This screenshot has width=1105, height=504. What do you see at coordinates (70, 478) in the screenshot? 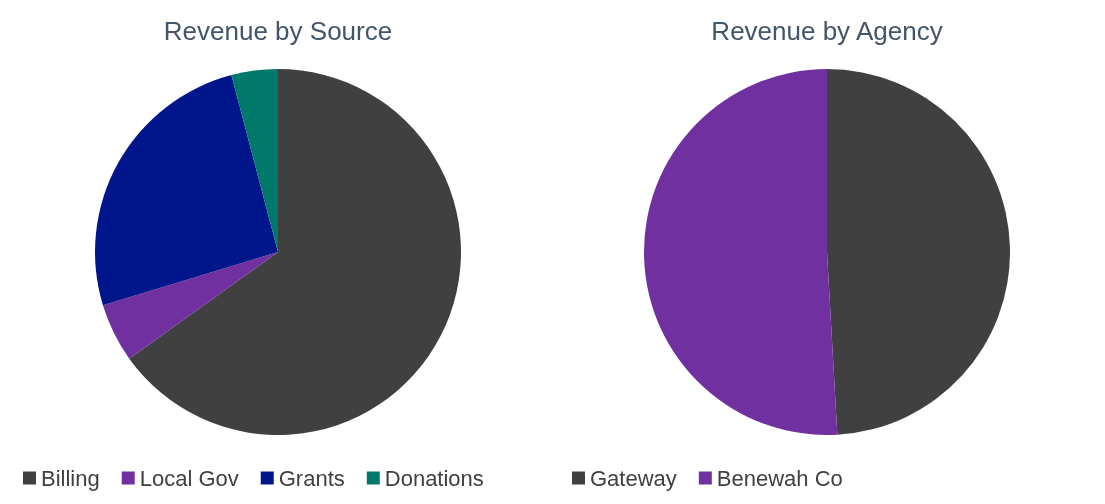
I see `legend-label: Billing` at bounding box center [70, 478].